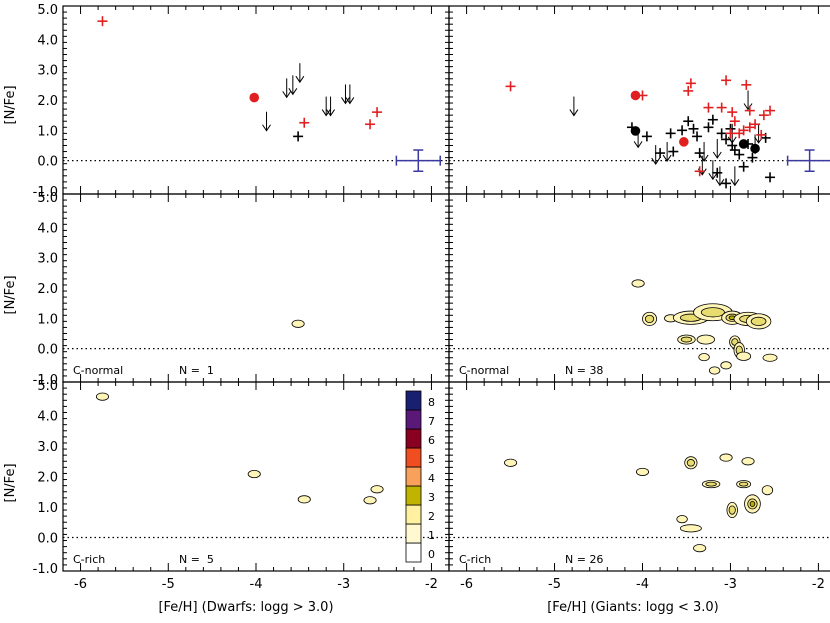  I want to click on y-tick-label: 5.0, so click(47, 198).